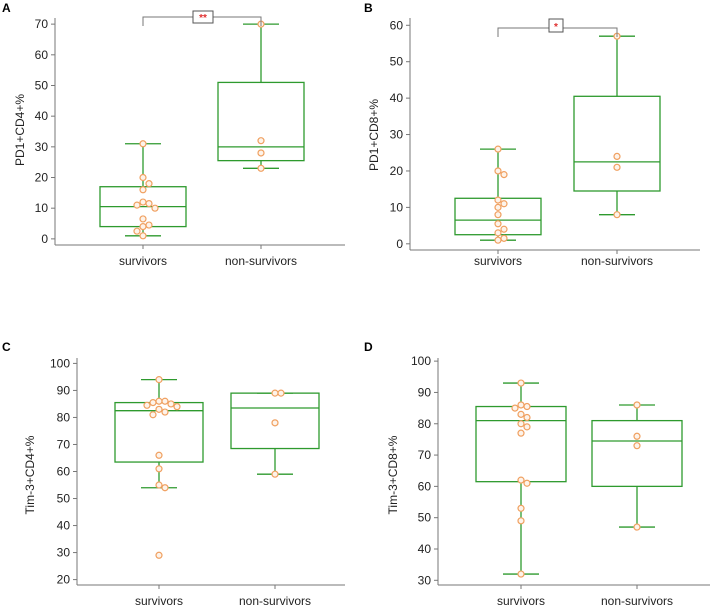 The width and height of the screenshot is (717, 607). Describe the element at coordinates (393, 474) in the screenshot. I see `panel-d-ylabel: Tim-3+CD8+%` at that location.